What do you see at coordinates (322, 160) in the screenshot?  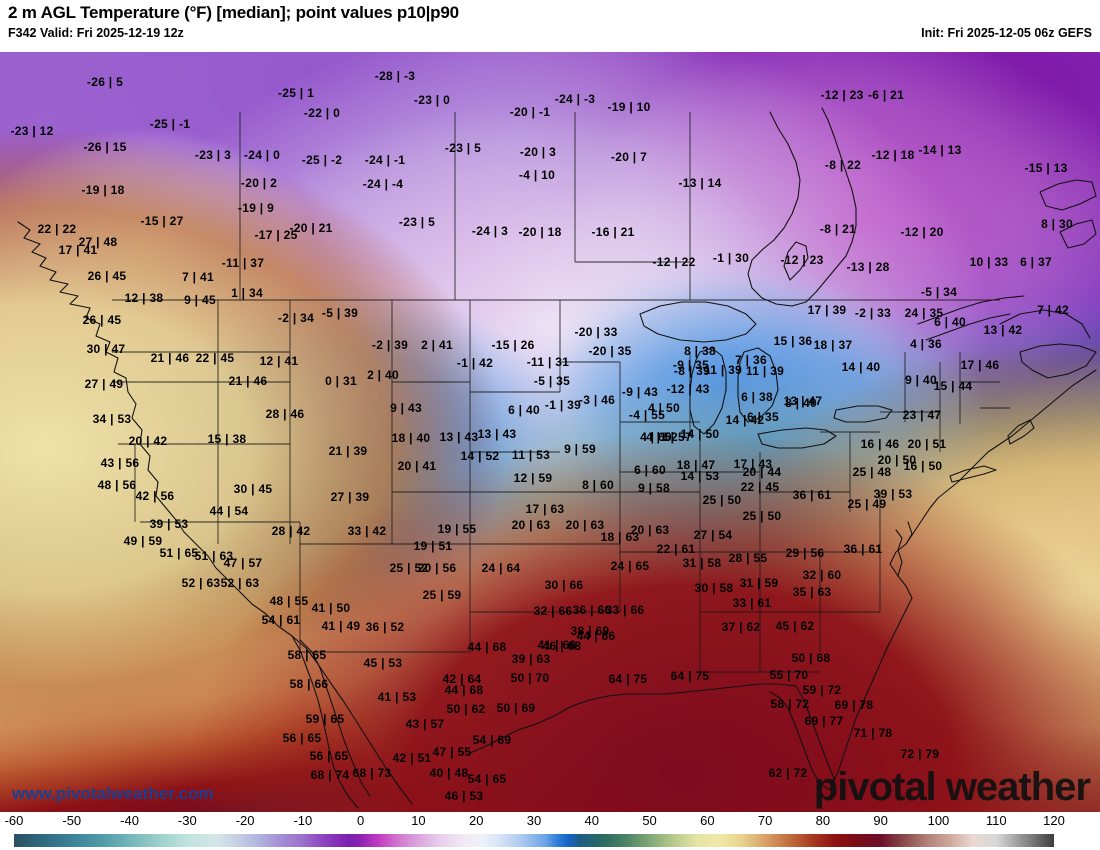 I see `point-value-label: -25 | -2` at bounding box center [322, 160].